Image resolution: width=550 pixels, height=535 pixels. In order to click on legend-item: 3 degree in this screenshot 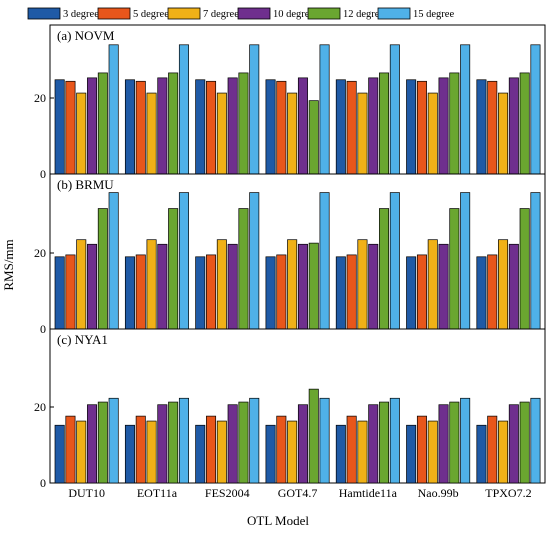, I will do `click(63, 13)`.